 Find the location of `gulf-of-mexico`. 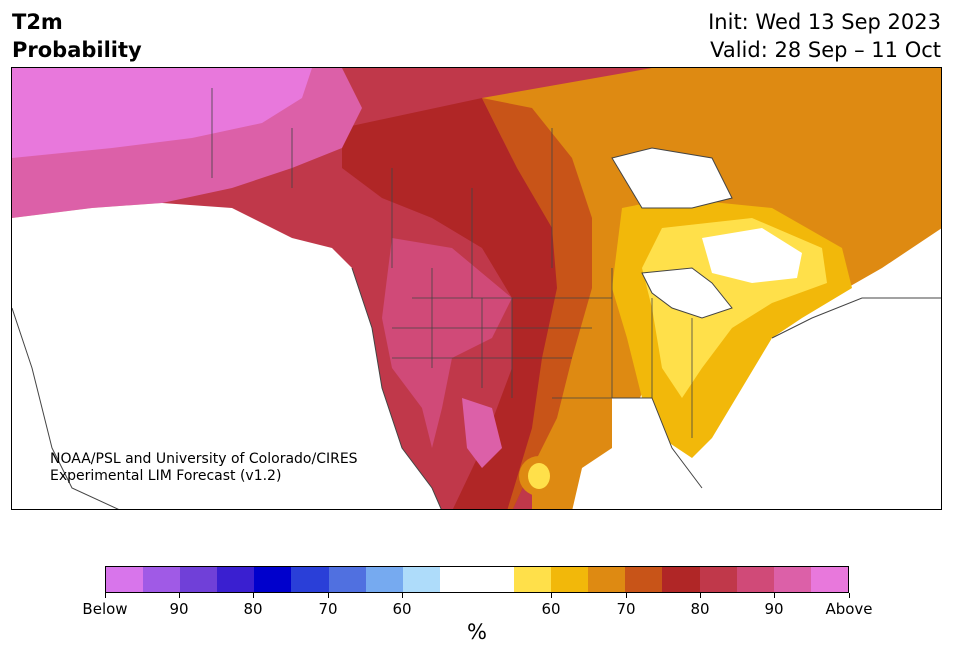

gulf-of-mexico is located at coordinates (642, 453).